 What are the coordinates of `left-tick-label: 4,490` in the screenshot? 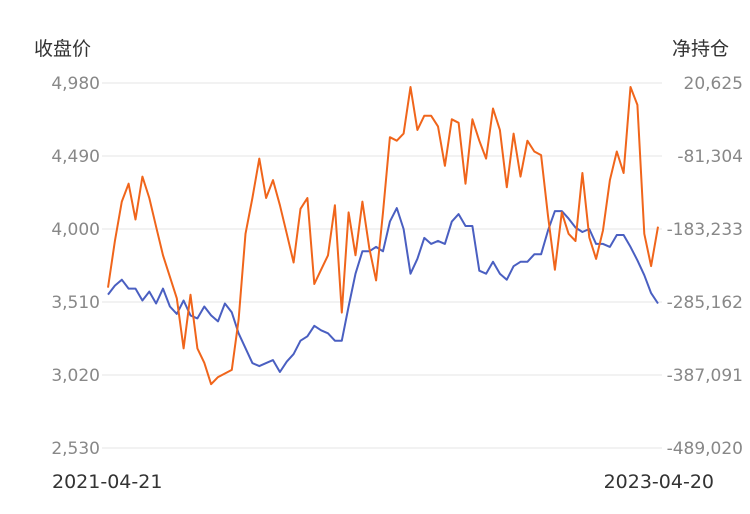 It's located at (75, 157).